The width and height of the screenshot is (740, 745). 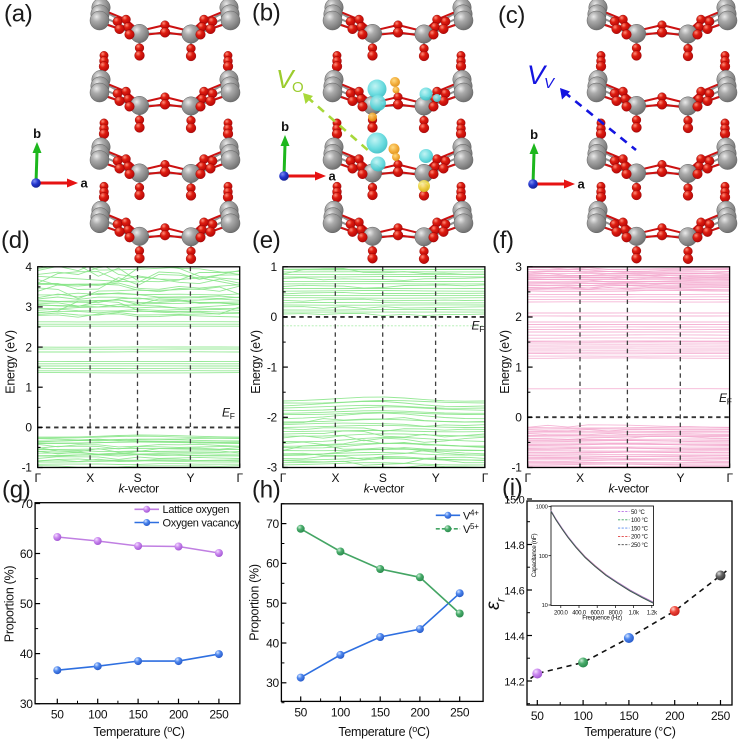 I want to click on svg-text: (a), so click(x=18, y=14).